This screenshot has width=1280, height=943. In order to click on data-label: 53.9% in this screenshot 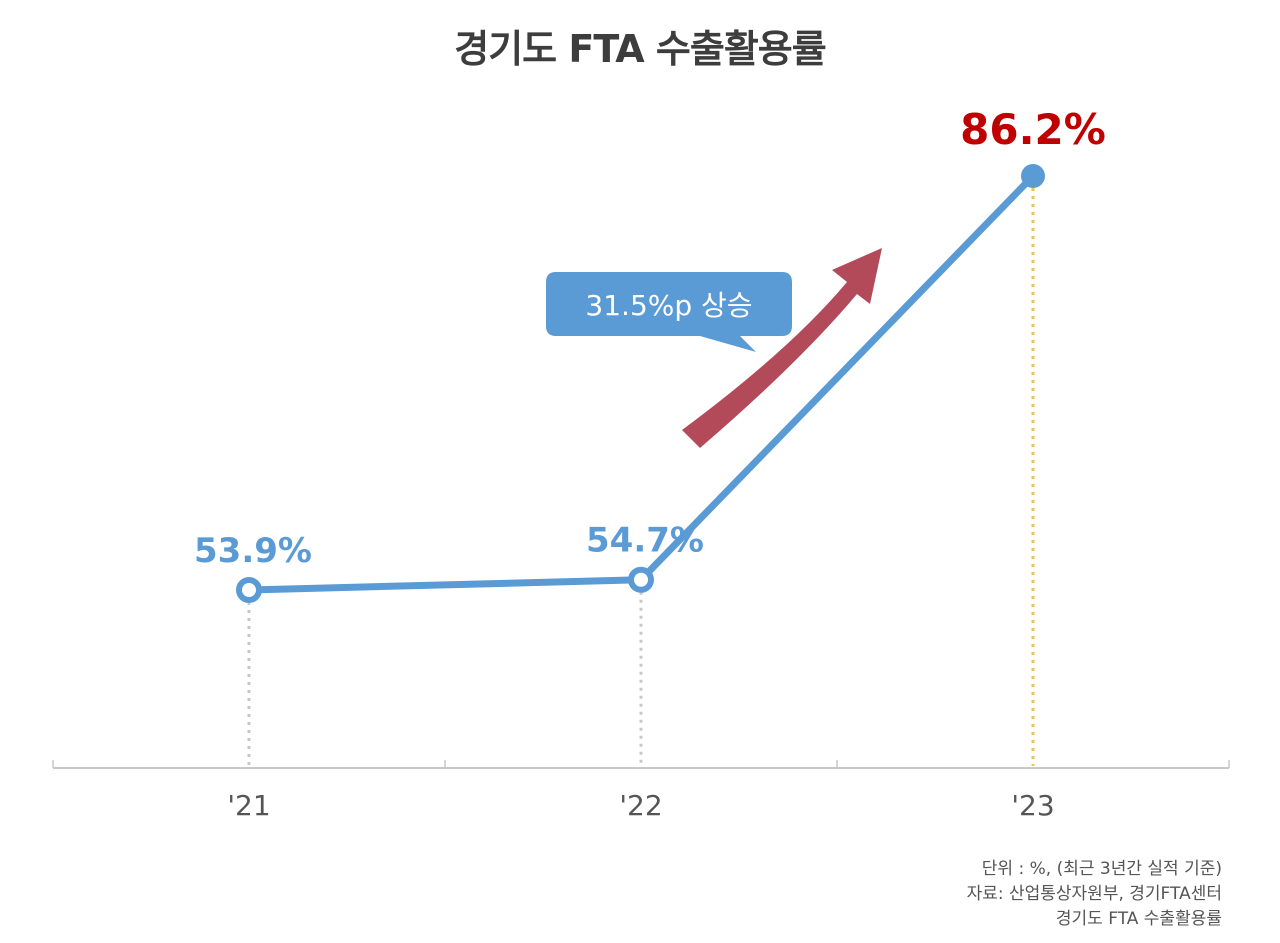, I will do `click(253, 551)`.